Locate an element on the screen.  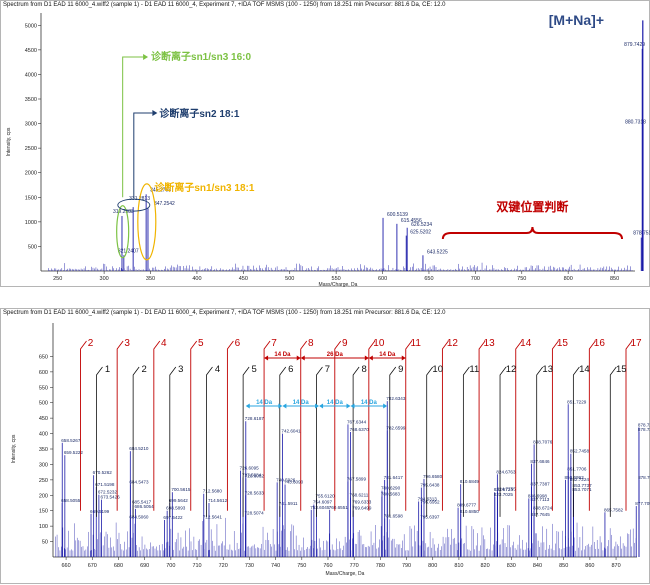
y-tick-label: 550 is located at coordinates (43, 388).